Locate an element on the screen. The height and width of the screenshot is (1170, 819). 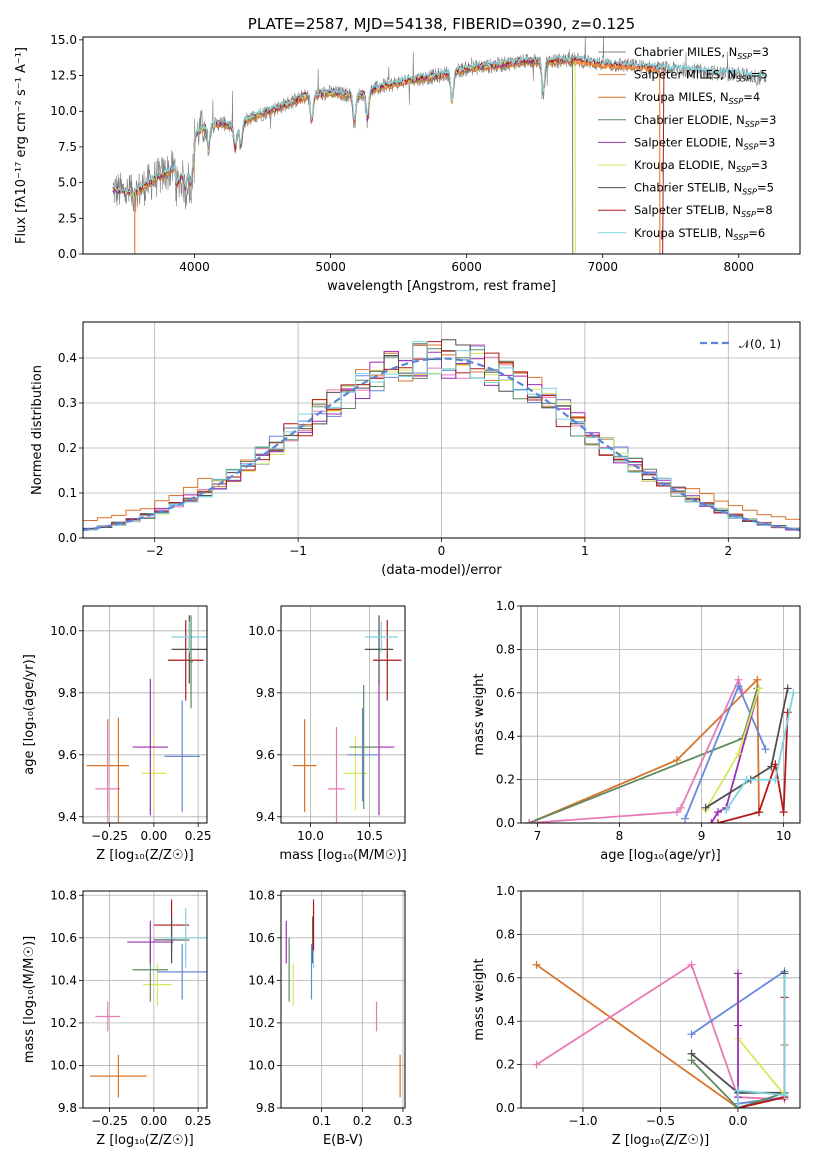
y-tick-label: 2.5 is located at coordinates (67, 218).